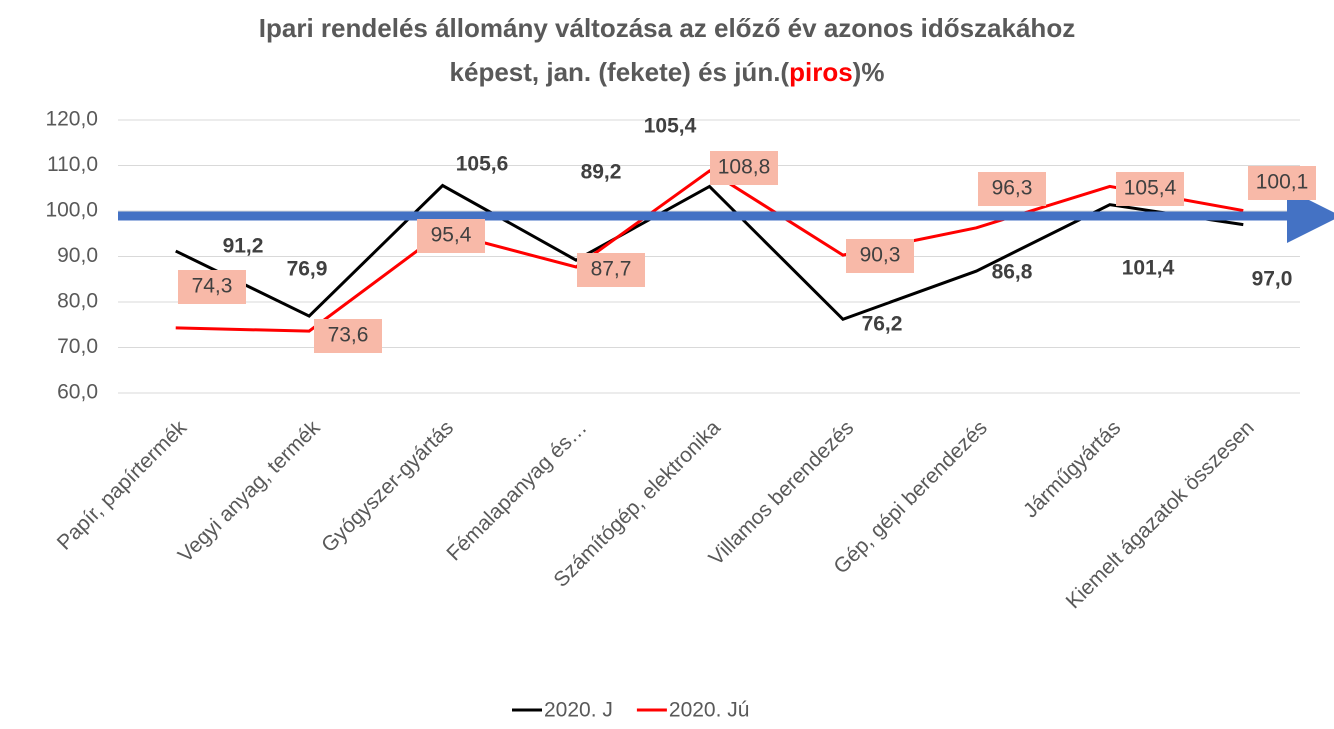 This screenshot has height=729, width=1334. I want to click on y-tick-label: 80,0, so click(77, 301).